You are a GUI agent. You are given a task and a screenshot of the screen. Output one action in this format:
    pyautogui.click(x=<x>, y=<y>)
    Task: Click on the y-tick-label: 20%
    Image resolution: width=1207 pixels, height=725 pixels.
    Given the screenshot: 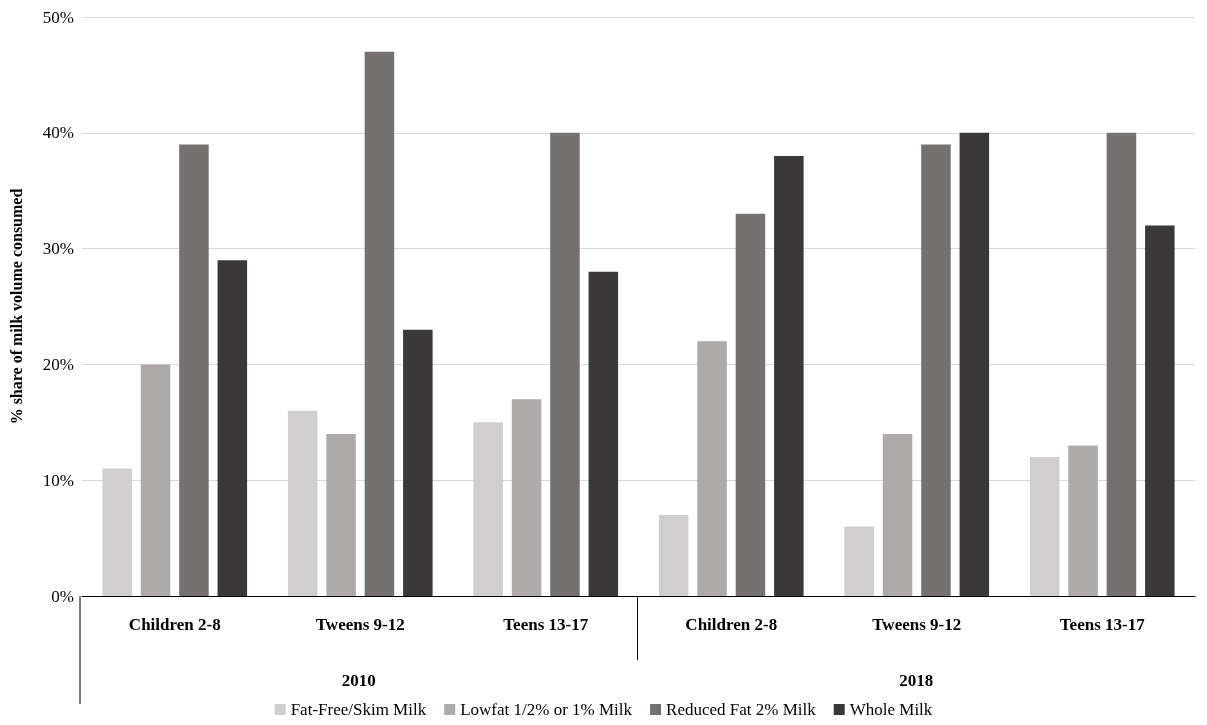 What is the action you would take?
    pyautogui.click(x=58, y=364)
    